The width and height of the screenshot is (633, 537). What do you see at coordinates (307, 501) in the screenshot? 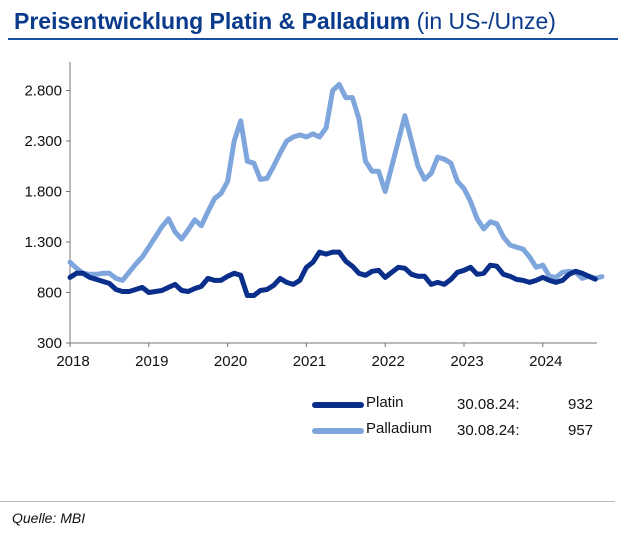
I see `footer-divider` at bounding box center [307, 501].